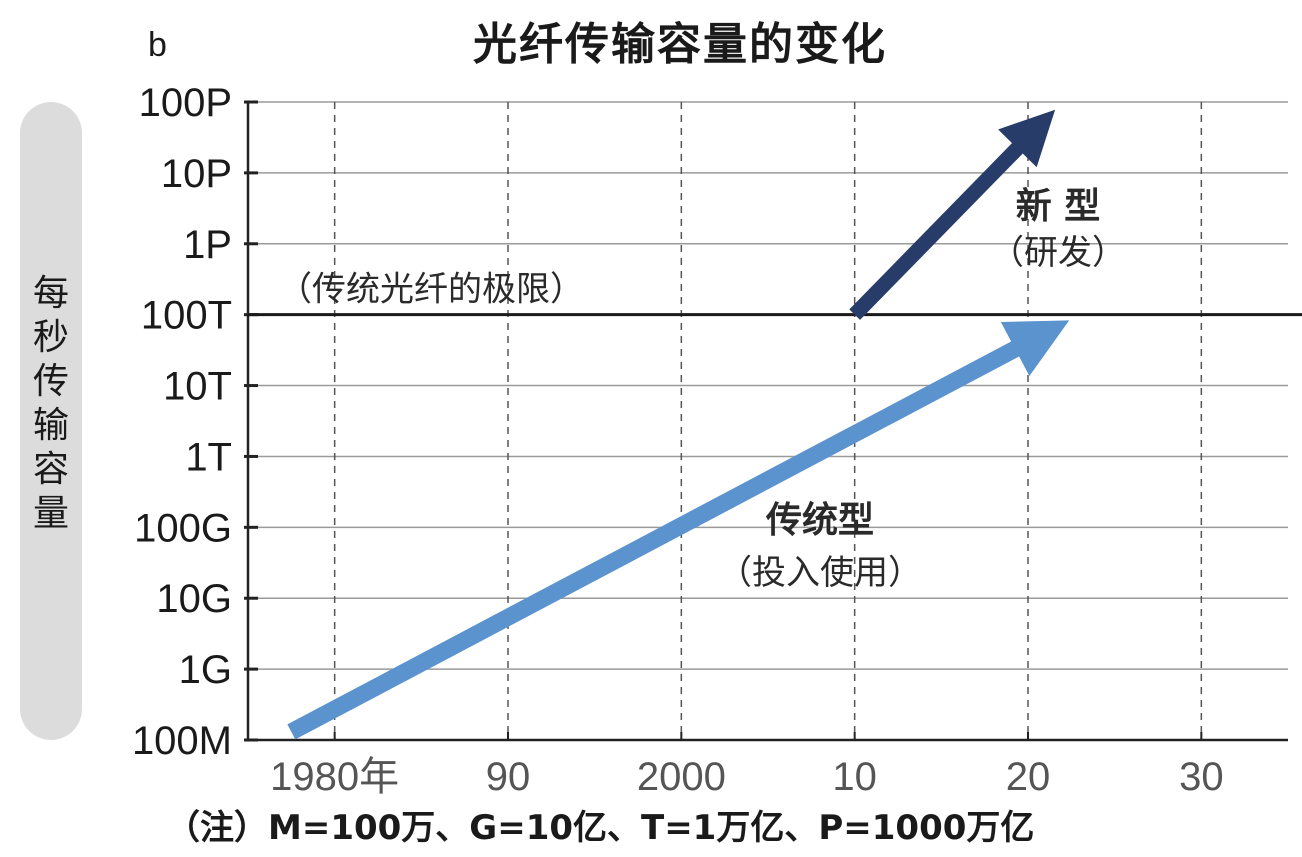  What do you see at coordinates (1201, 777) in the screenshot?
I see `x-tick-label: 30` at bounding box center [1201, 777].